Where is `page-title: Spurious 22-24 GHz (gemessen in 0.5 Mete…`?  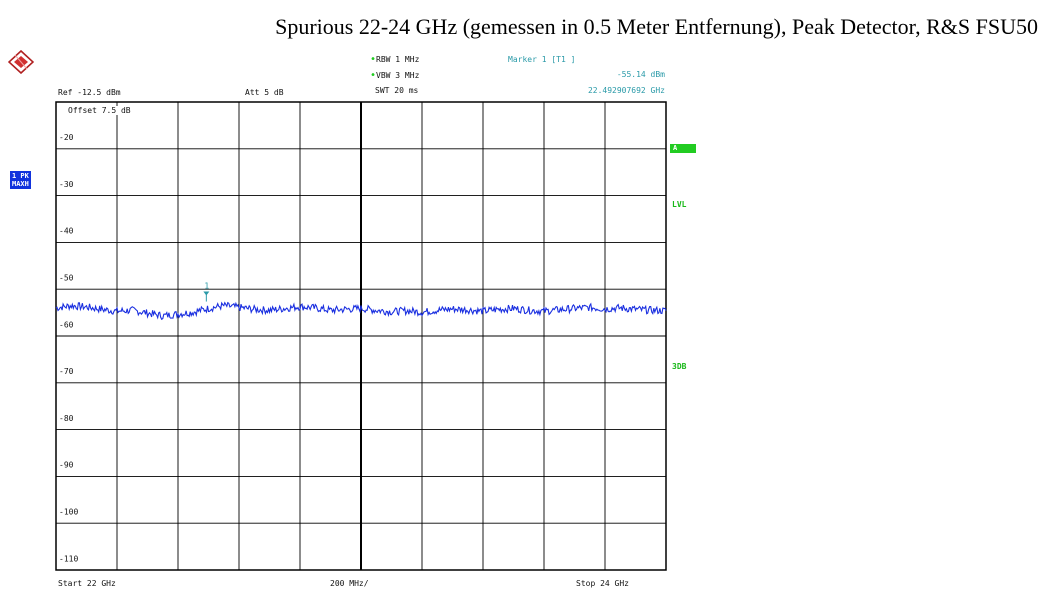
page-title: Spurious 22-24 GHz (gemessen in 0.5 Mete… is located at coordinates (656, 26).